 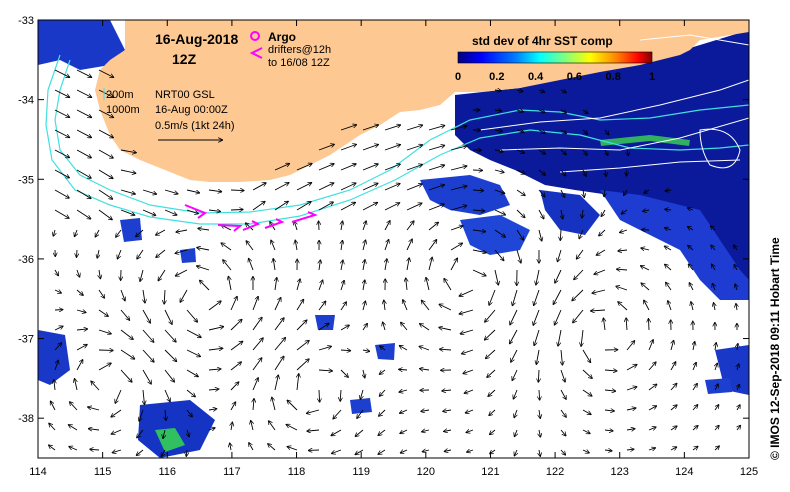 What do you see at coordinates (184, 59) in the screenshot?
I see `map-time: 12Z` at bounding box center [184, 59].